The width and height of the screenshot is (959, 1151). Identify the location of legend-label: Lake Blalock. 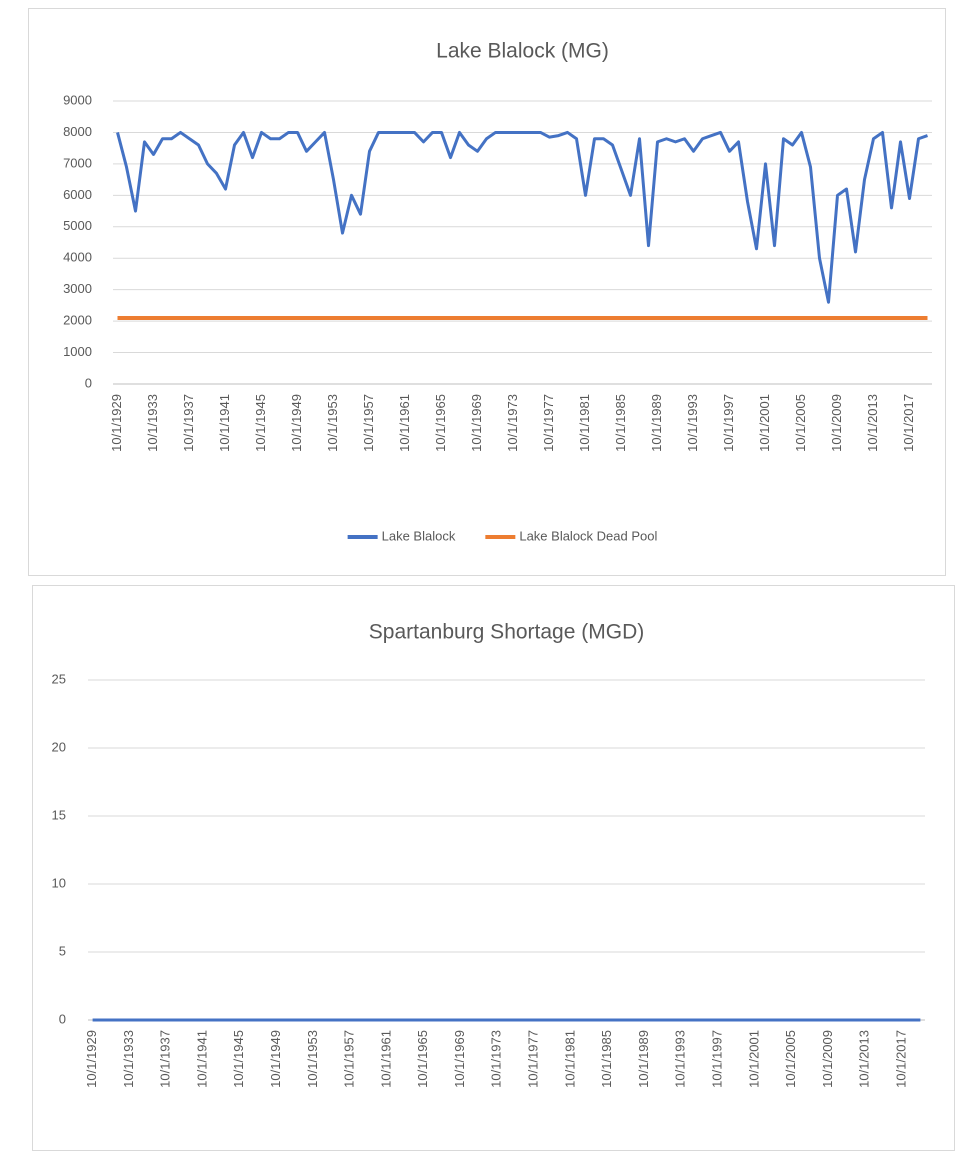
(419, 535).